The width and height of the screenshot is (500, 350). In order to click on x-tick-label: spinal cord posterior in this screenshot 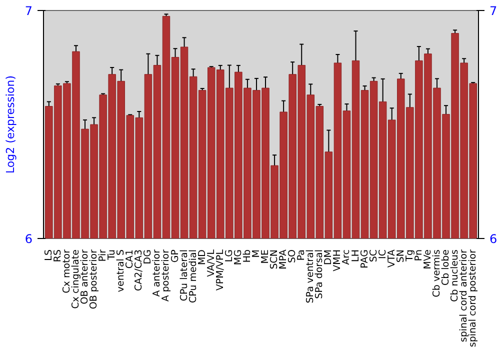, I will do `click(473, 298)`.